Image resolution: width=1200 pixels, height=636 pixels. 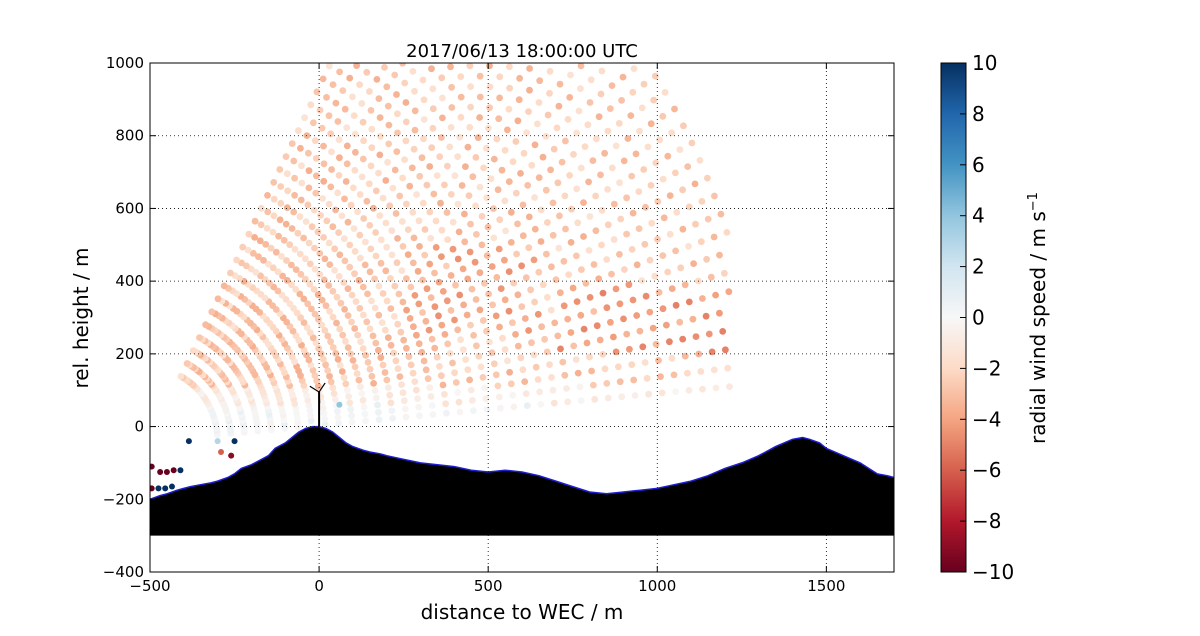 What do you see at coordinates (522, 481) in the screenshot?
I see `terrain-fill` at bounding box center [522, 481].